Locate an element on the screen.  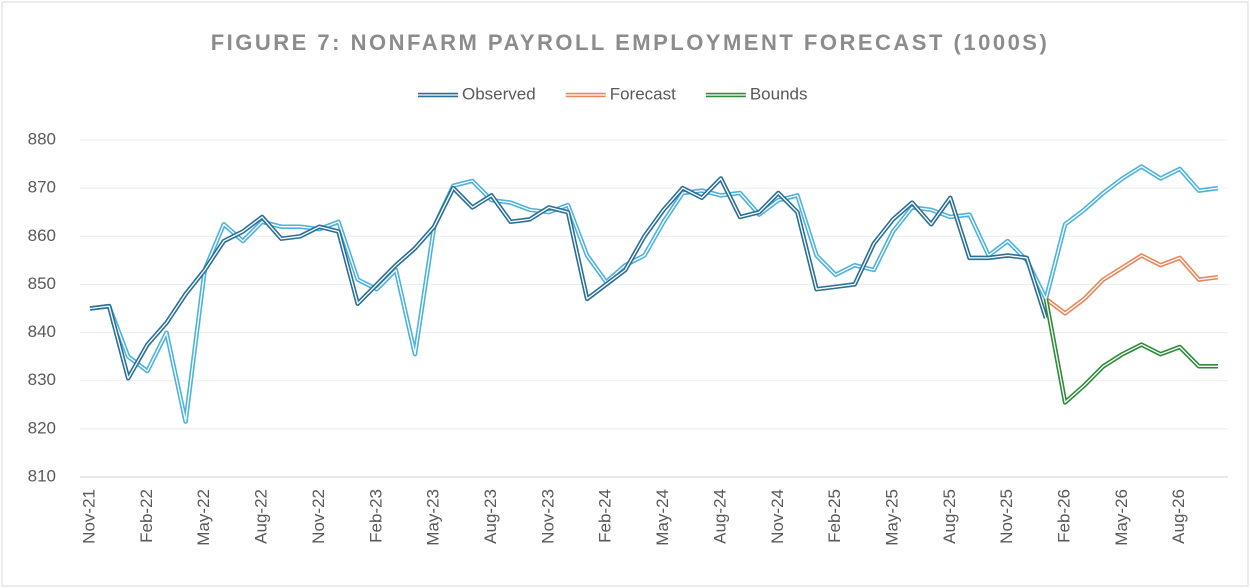
x-tick-label: May-22 is located at coordinates (203, 517).